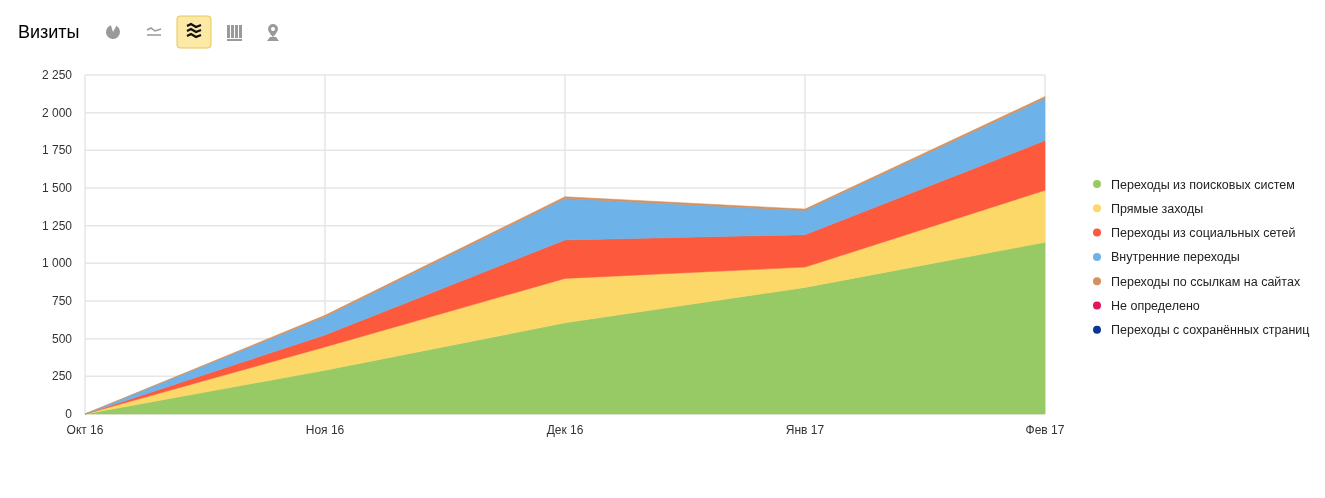 Image resolution: width=1325 pixels, height=498 pixels. Describe the element at coordinates (85, 430) in the screenshot. I see `x-tick-label: Окт 16` at that location.